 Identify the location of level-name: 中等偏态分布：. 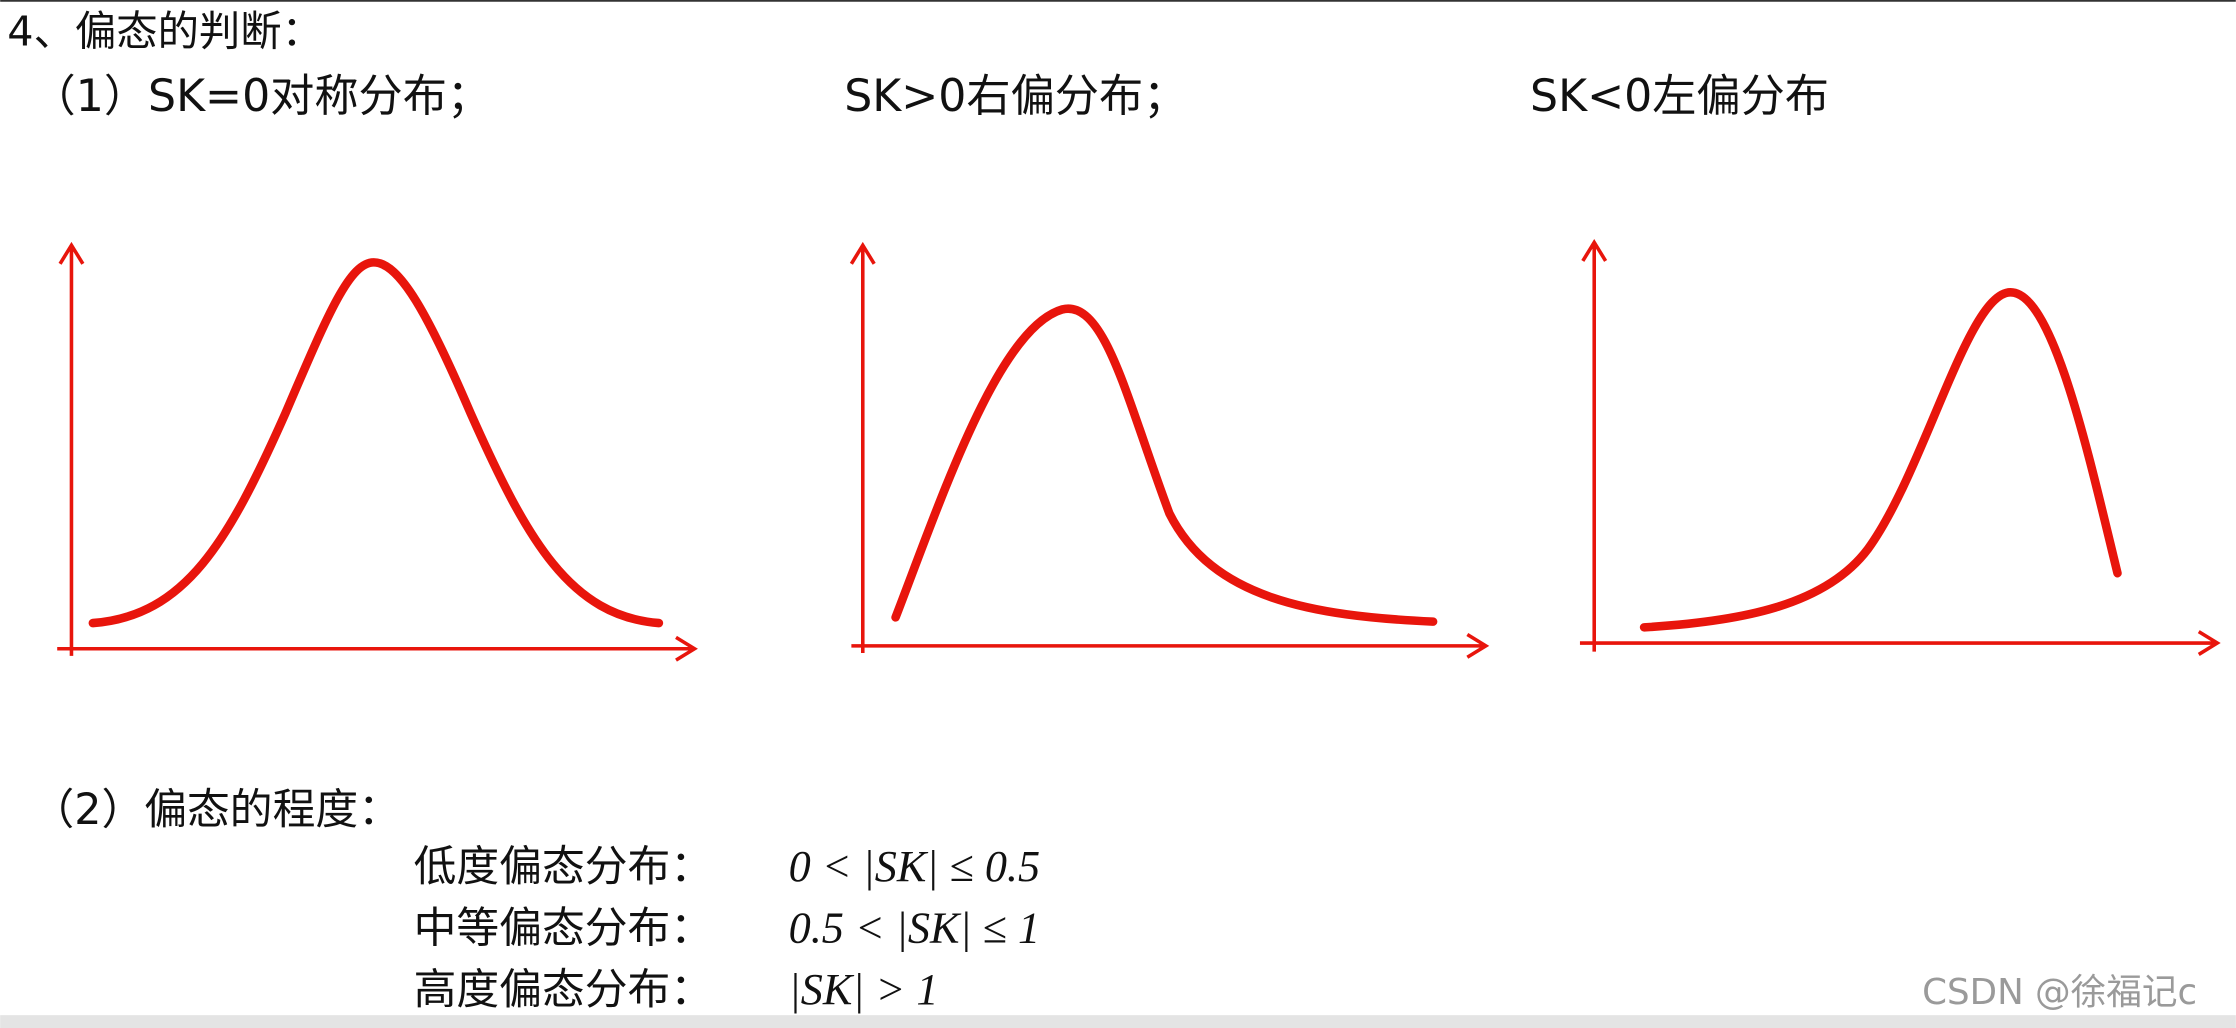
(563, 928).